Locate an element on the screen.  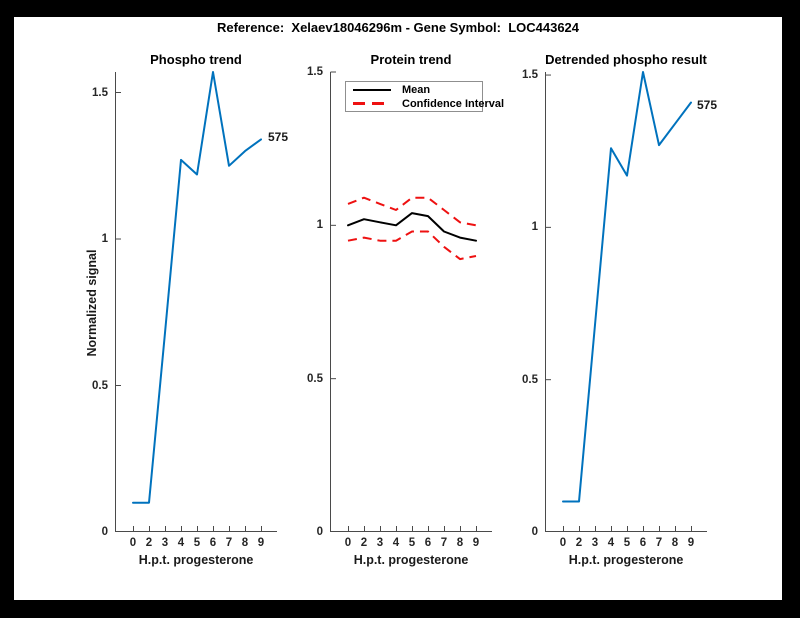
legend-item-mean: Mean is located at coordinates (417, 90).